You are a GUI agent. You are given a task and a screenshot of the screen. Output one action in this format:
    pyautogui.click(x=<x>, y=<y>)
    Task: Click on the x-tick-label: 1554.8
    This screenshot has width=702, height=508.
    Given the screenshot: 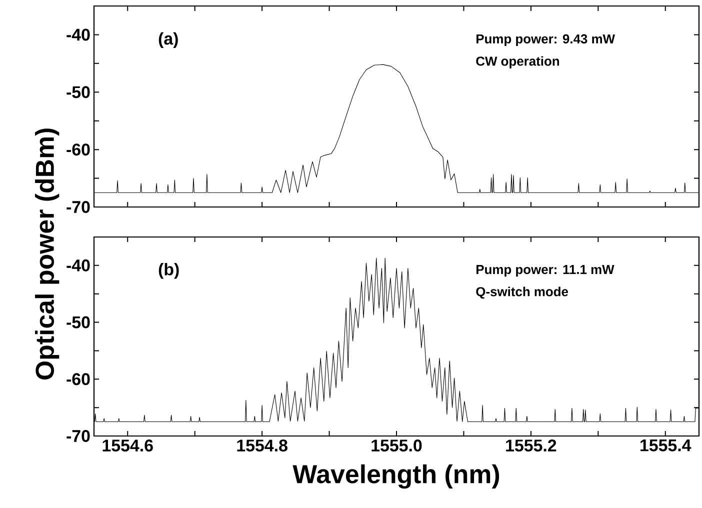 What is the action you would take?
    pyautogui.click(x=262, y=446)
    